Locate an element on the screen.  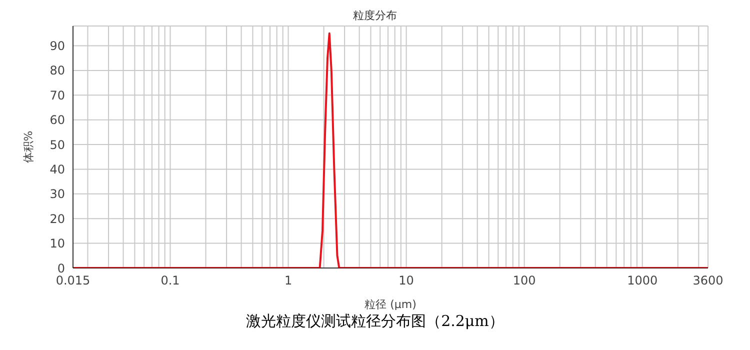
y-tick-label: 50 is located at coordinates (57, 145).